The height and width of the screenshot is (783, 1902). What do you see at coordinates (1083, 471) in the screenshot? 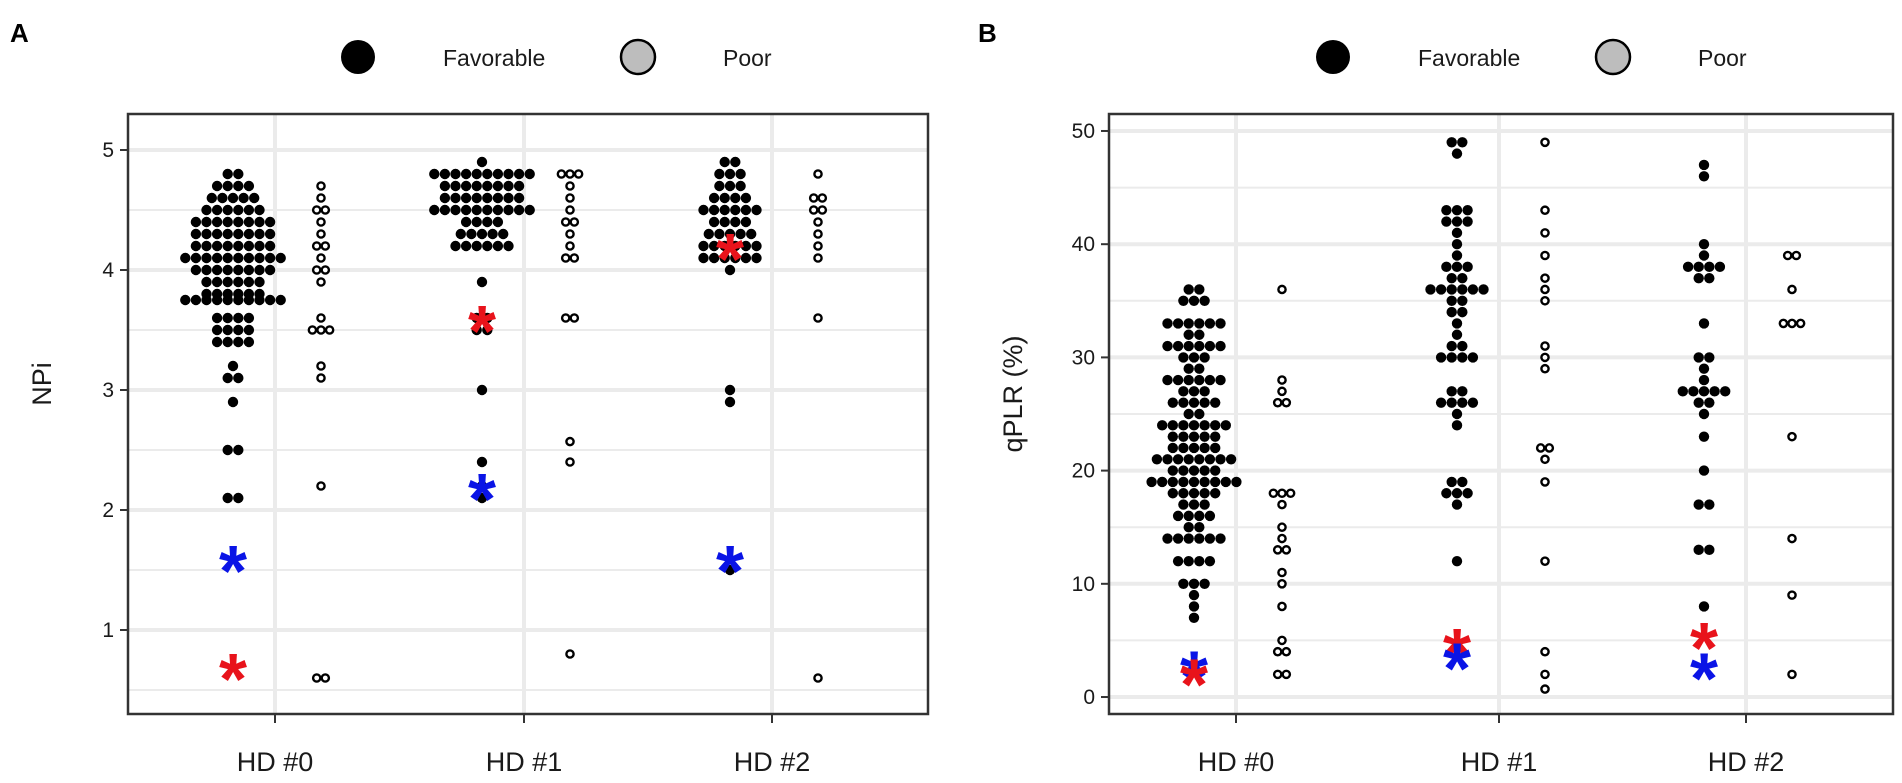
I see `y-tick-label: 20` at bounding box center [1083, 471].